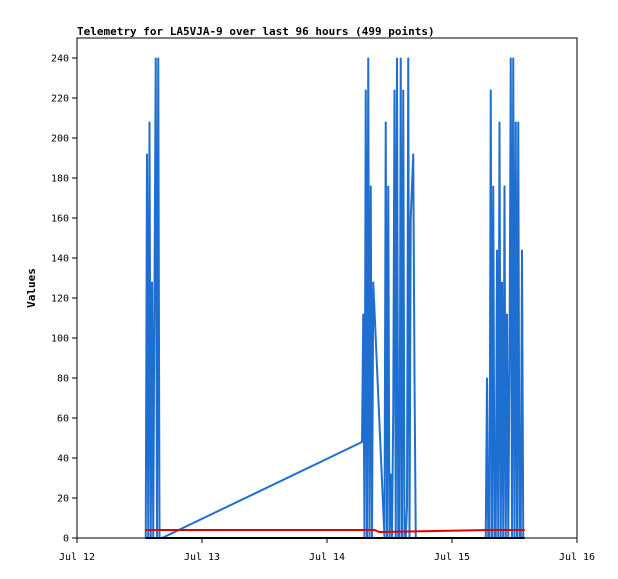 The width and height of the screenshot is (618, 579). What do you see at coordinates (77, 557) in the screenshot?
I see `x-tick-label: Jul 12` at bounding box center [77, 557].